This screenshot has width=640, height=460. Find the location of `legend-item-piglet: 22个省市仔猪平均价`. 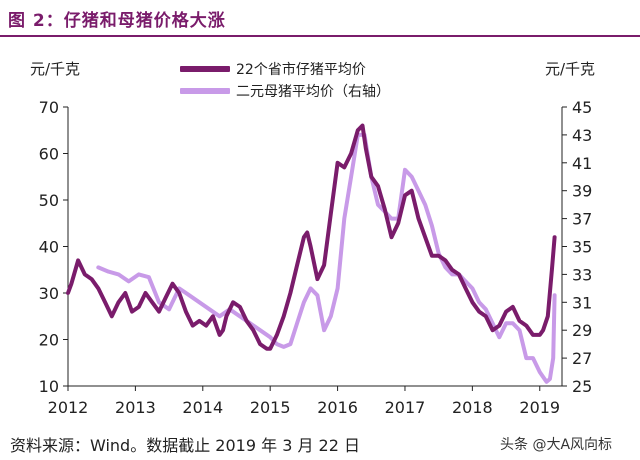

legend-item-piglet: 22个省市仔猪平均价 is located at coordinates (285, 69).